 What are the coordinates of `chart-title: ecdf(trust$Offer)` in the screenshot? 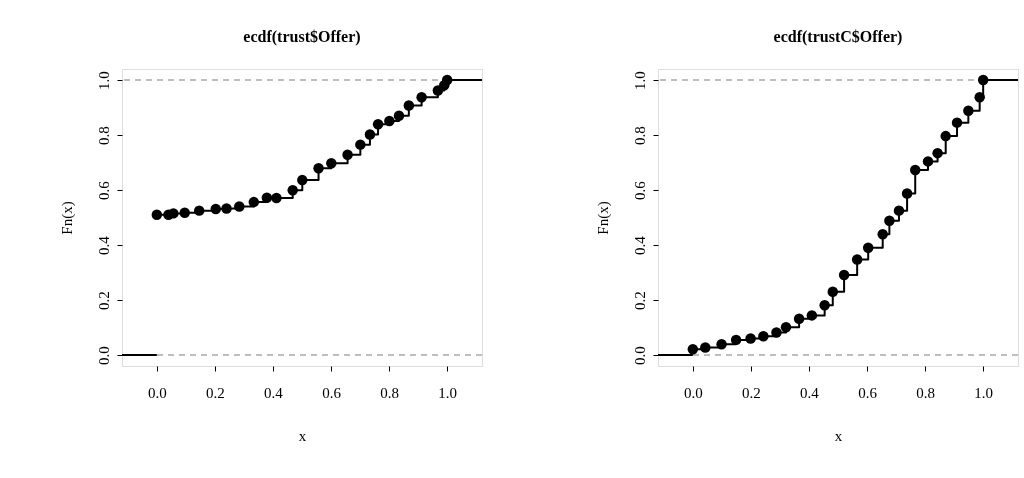 It's located at (302, 37).